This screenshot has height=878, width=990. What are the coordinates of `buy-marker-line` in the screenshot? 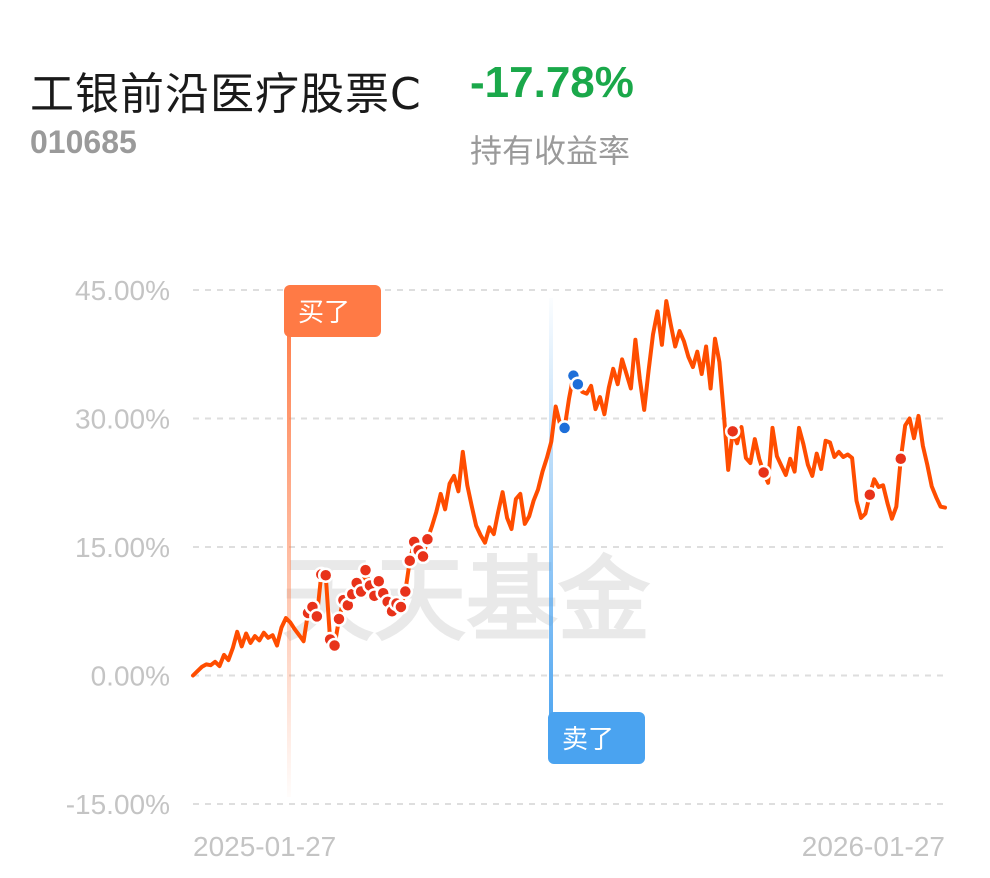 It's located at (289, 564).